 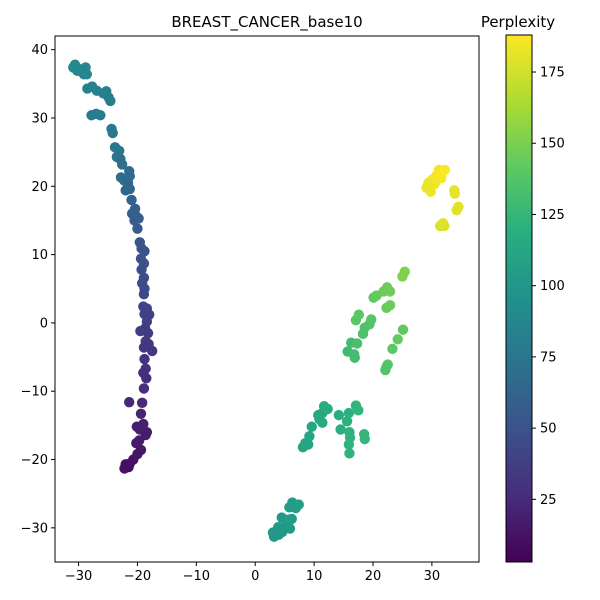 I want to click on colorbar-label: Perplexity, so click(x=518, y=22).